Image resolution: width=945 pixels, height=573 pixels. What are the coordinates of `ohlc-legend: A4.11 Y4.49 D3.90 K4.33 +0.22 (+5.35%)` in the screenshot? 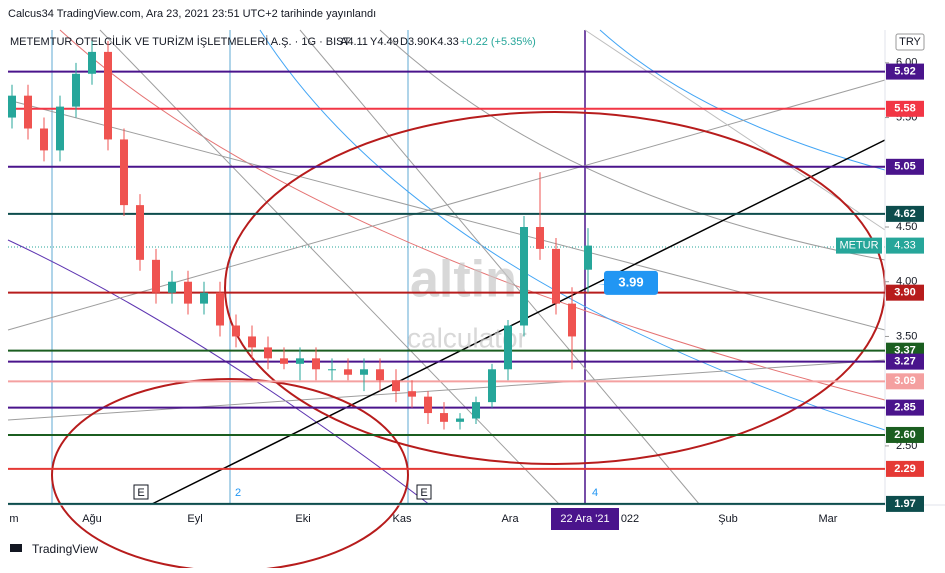 It's located at (438, 42).